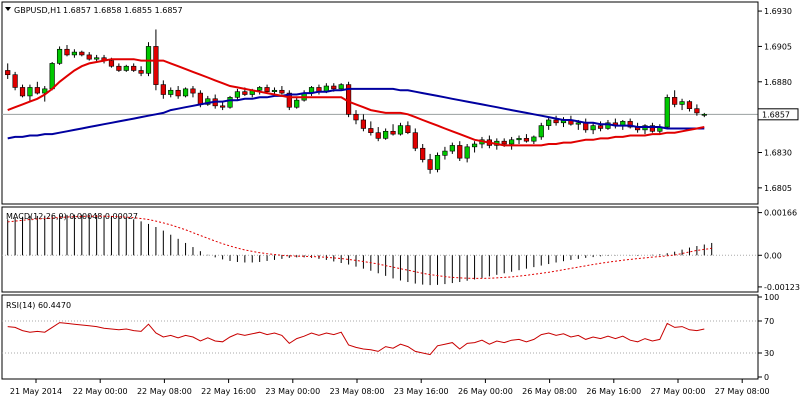  Describe the element at coordinates (778, 153) in the screenshot. I see `price-tick-label: 1.6830` at that location.